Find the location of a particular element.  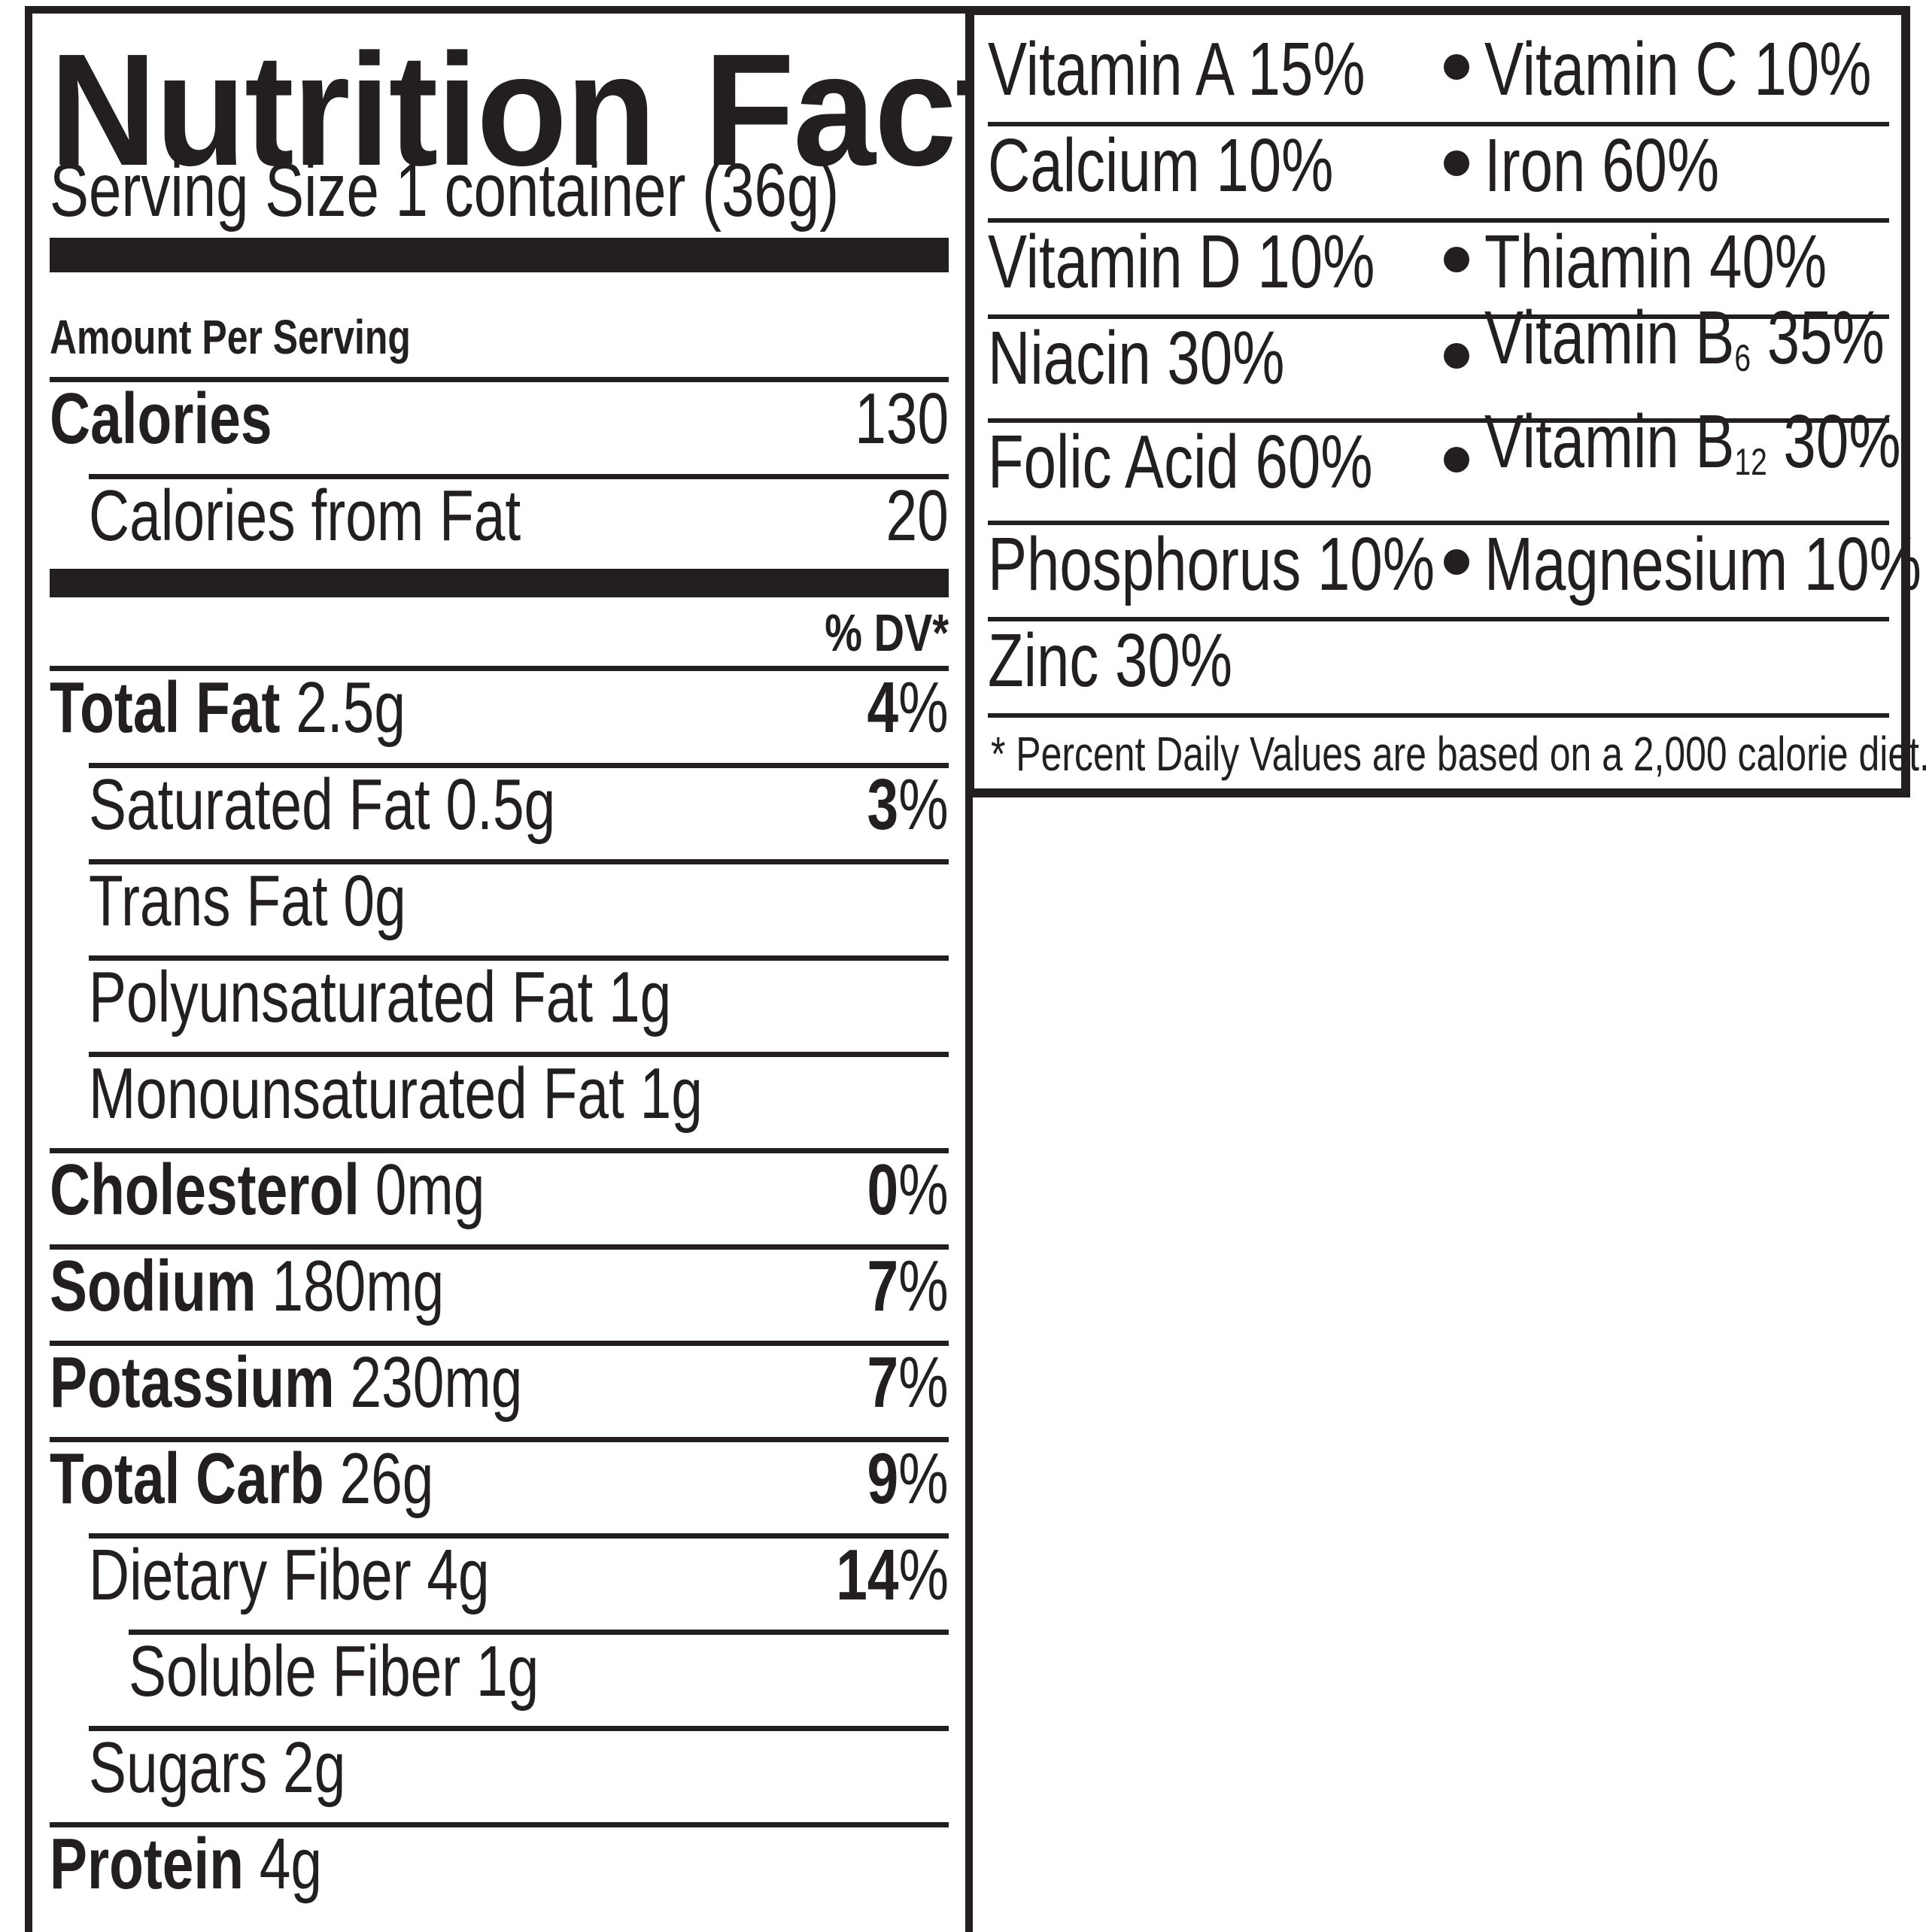

nutrient-name: Polyunsaturated Fat is located at coordinates (341, 997).